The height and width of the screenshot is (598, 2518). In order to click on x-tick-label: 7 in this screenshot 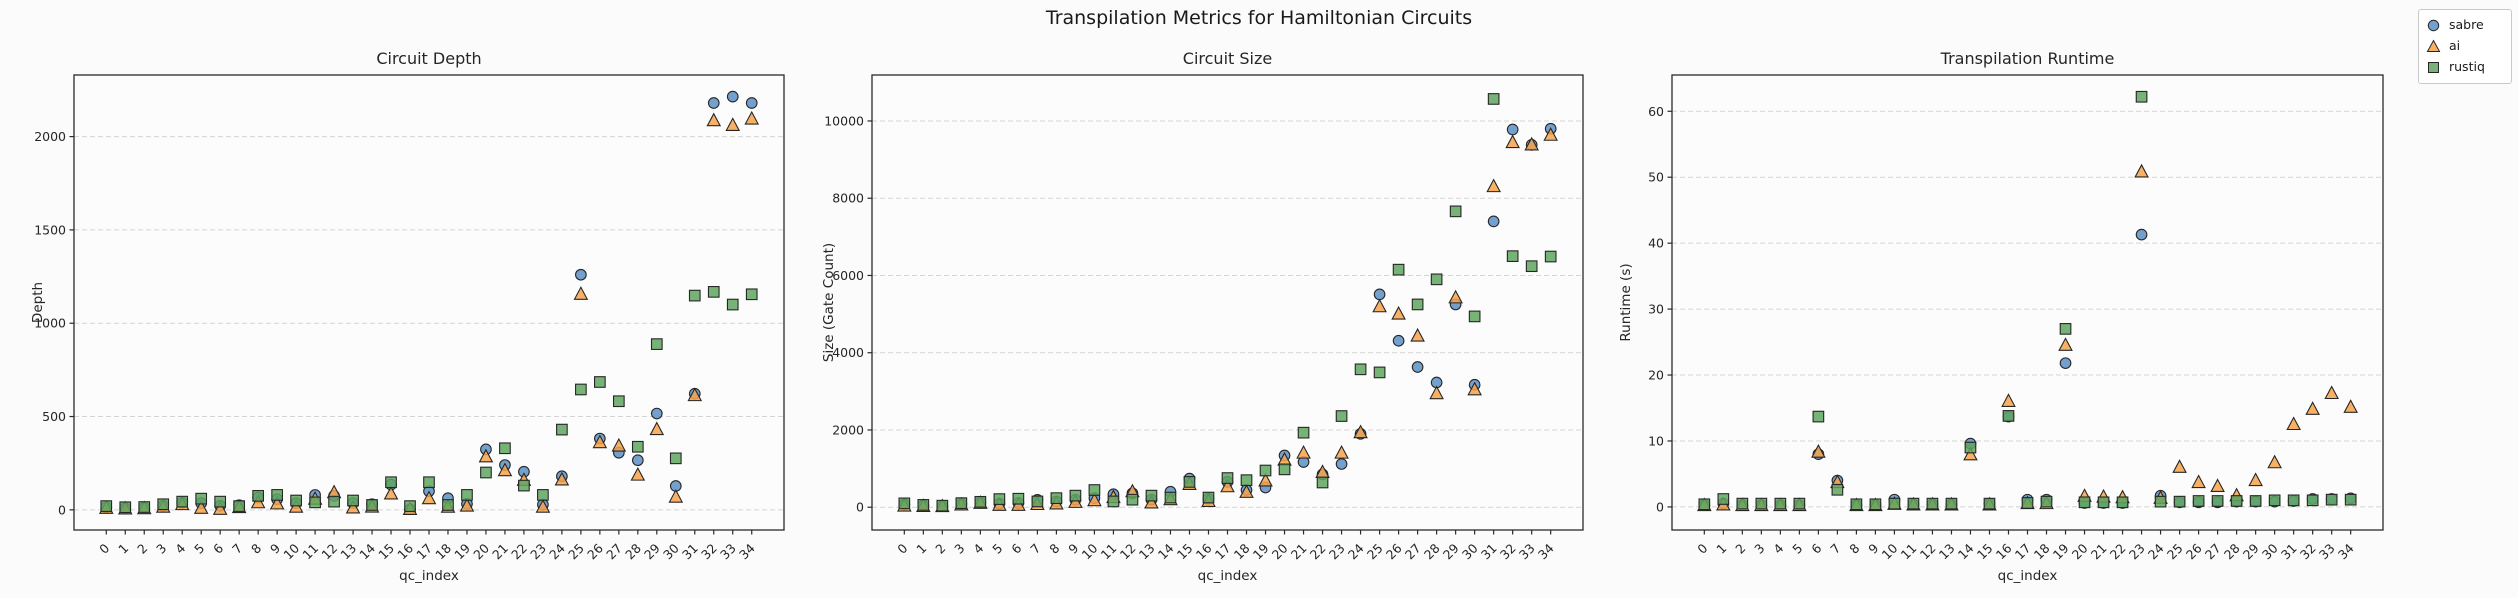, I will do `click(237, 549)`.